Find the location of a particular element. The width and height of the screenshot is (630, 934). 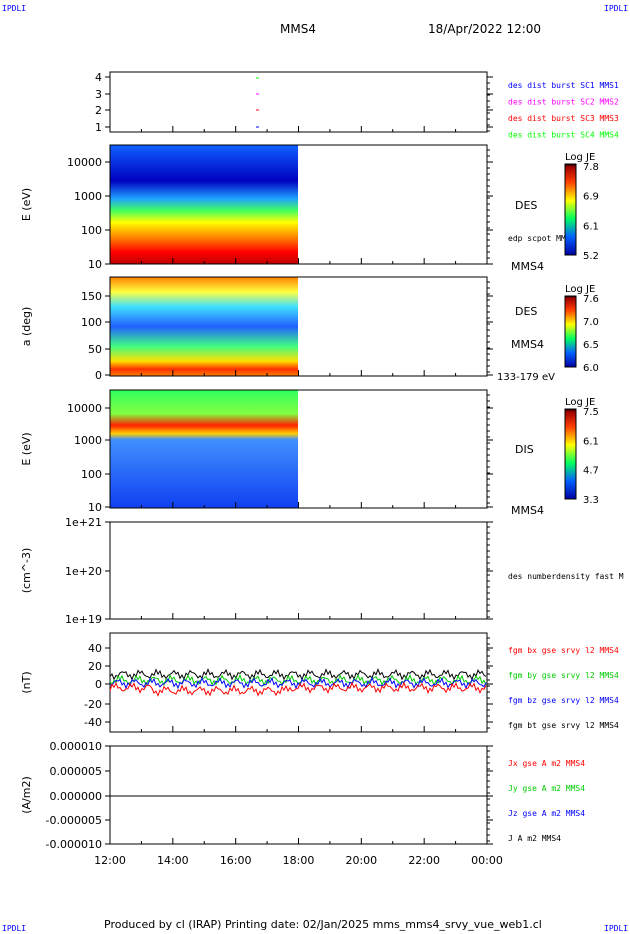

y-tick-label: 0.000010 is located at coordinates (76, 746).